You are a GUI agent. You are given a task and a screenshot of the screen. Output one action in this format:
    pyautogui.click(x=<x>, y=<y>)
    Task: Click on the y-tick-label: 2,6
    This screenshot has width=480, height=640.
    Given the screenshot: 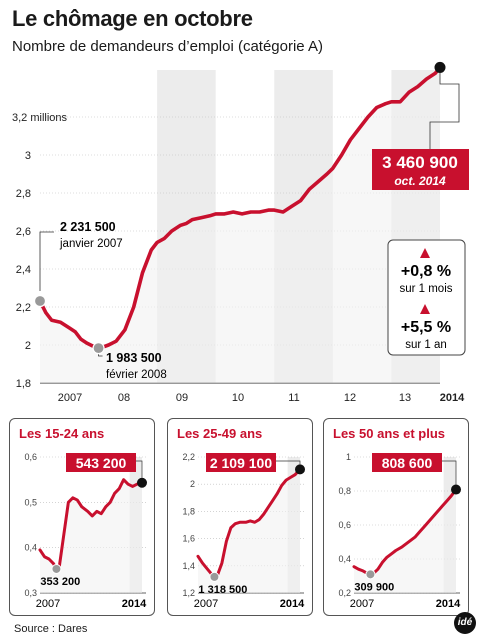 What is the action you would take?
    pyautogui.click(x=23, y=232)
    